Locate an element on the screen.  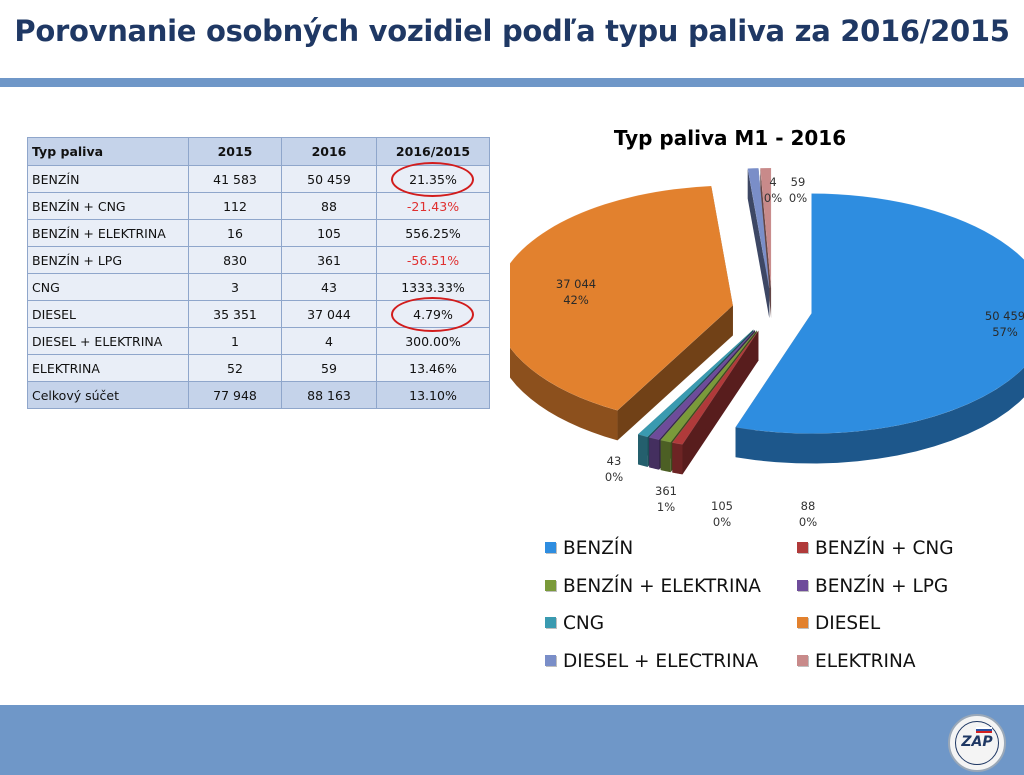
value-2015-cell: 3 is located at coordinates (235, 287).